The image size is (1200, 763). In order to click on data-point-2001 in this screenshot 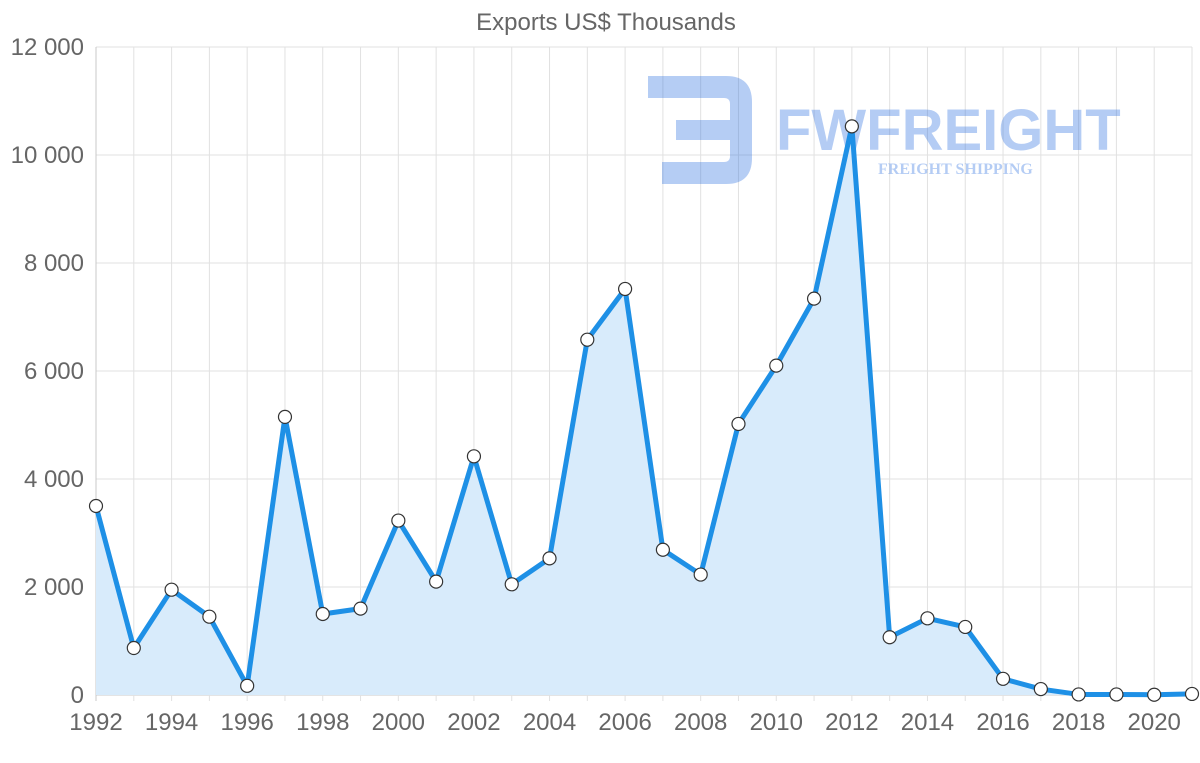, I will do `click(436, 581)`.